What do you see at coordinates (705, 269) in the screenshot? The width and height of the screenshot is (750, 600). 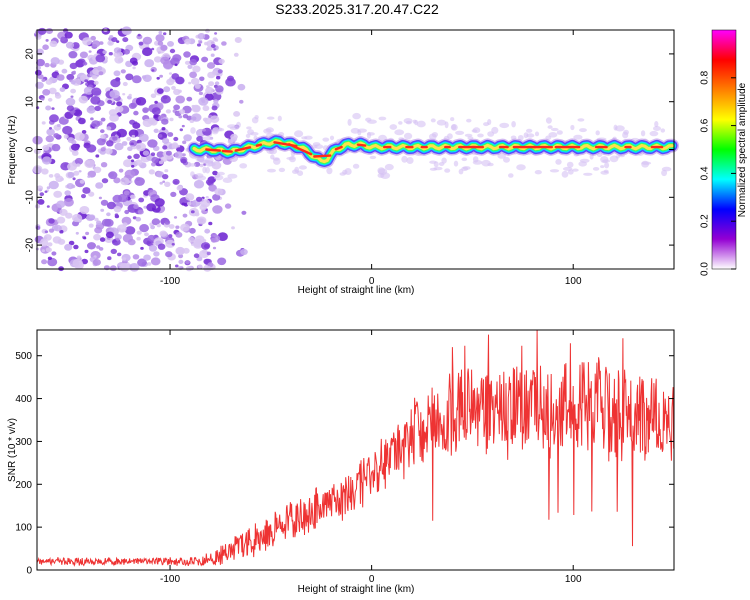 I see `colorbar-tick-label: 0.0` at bounding box center [705, 269].